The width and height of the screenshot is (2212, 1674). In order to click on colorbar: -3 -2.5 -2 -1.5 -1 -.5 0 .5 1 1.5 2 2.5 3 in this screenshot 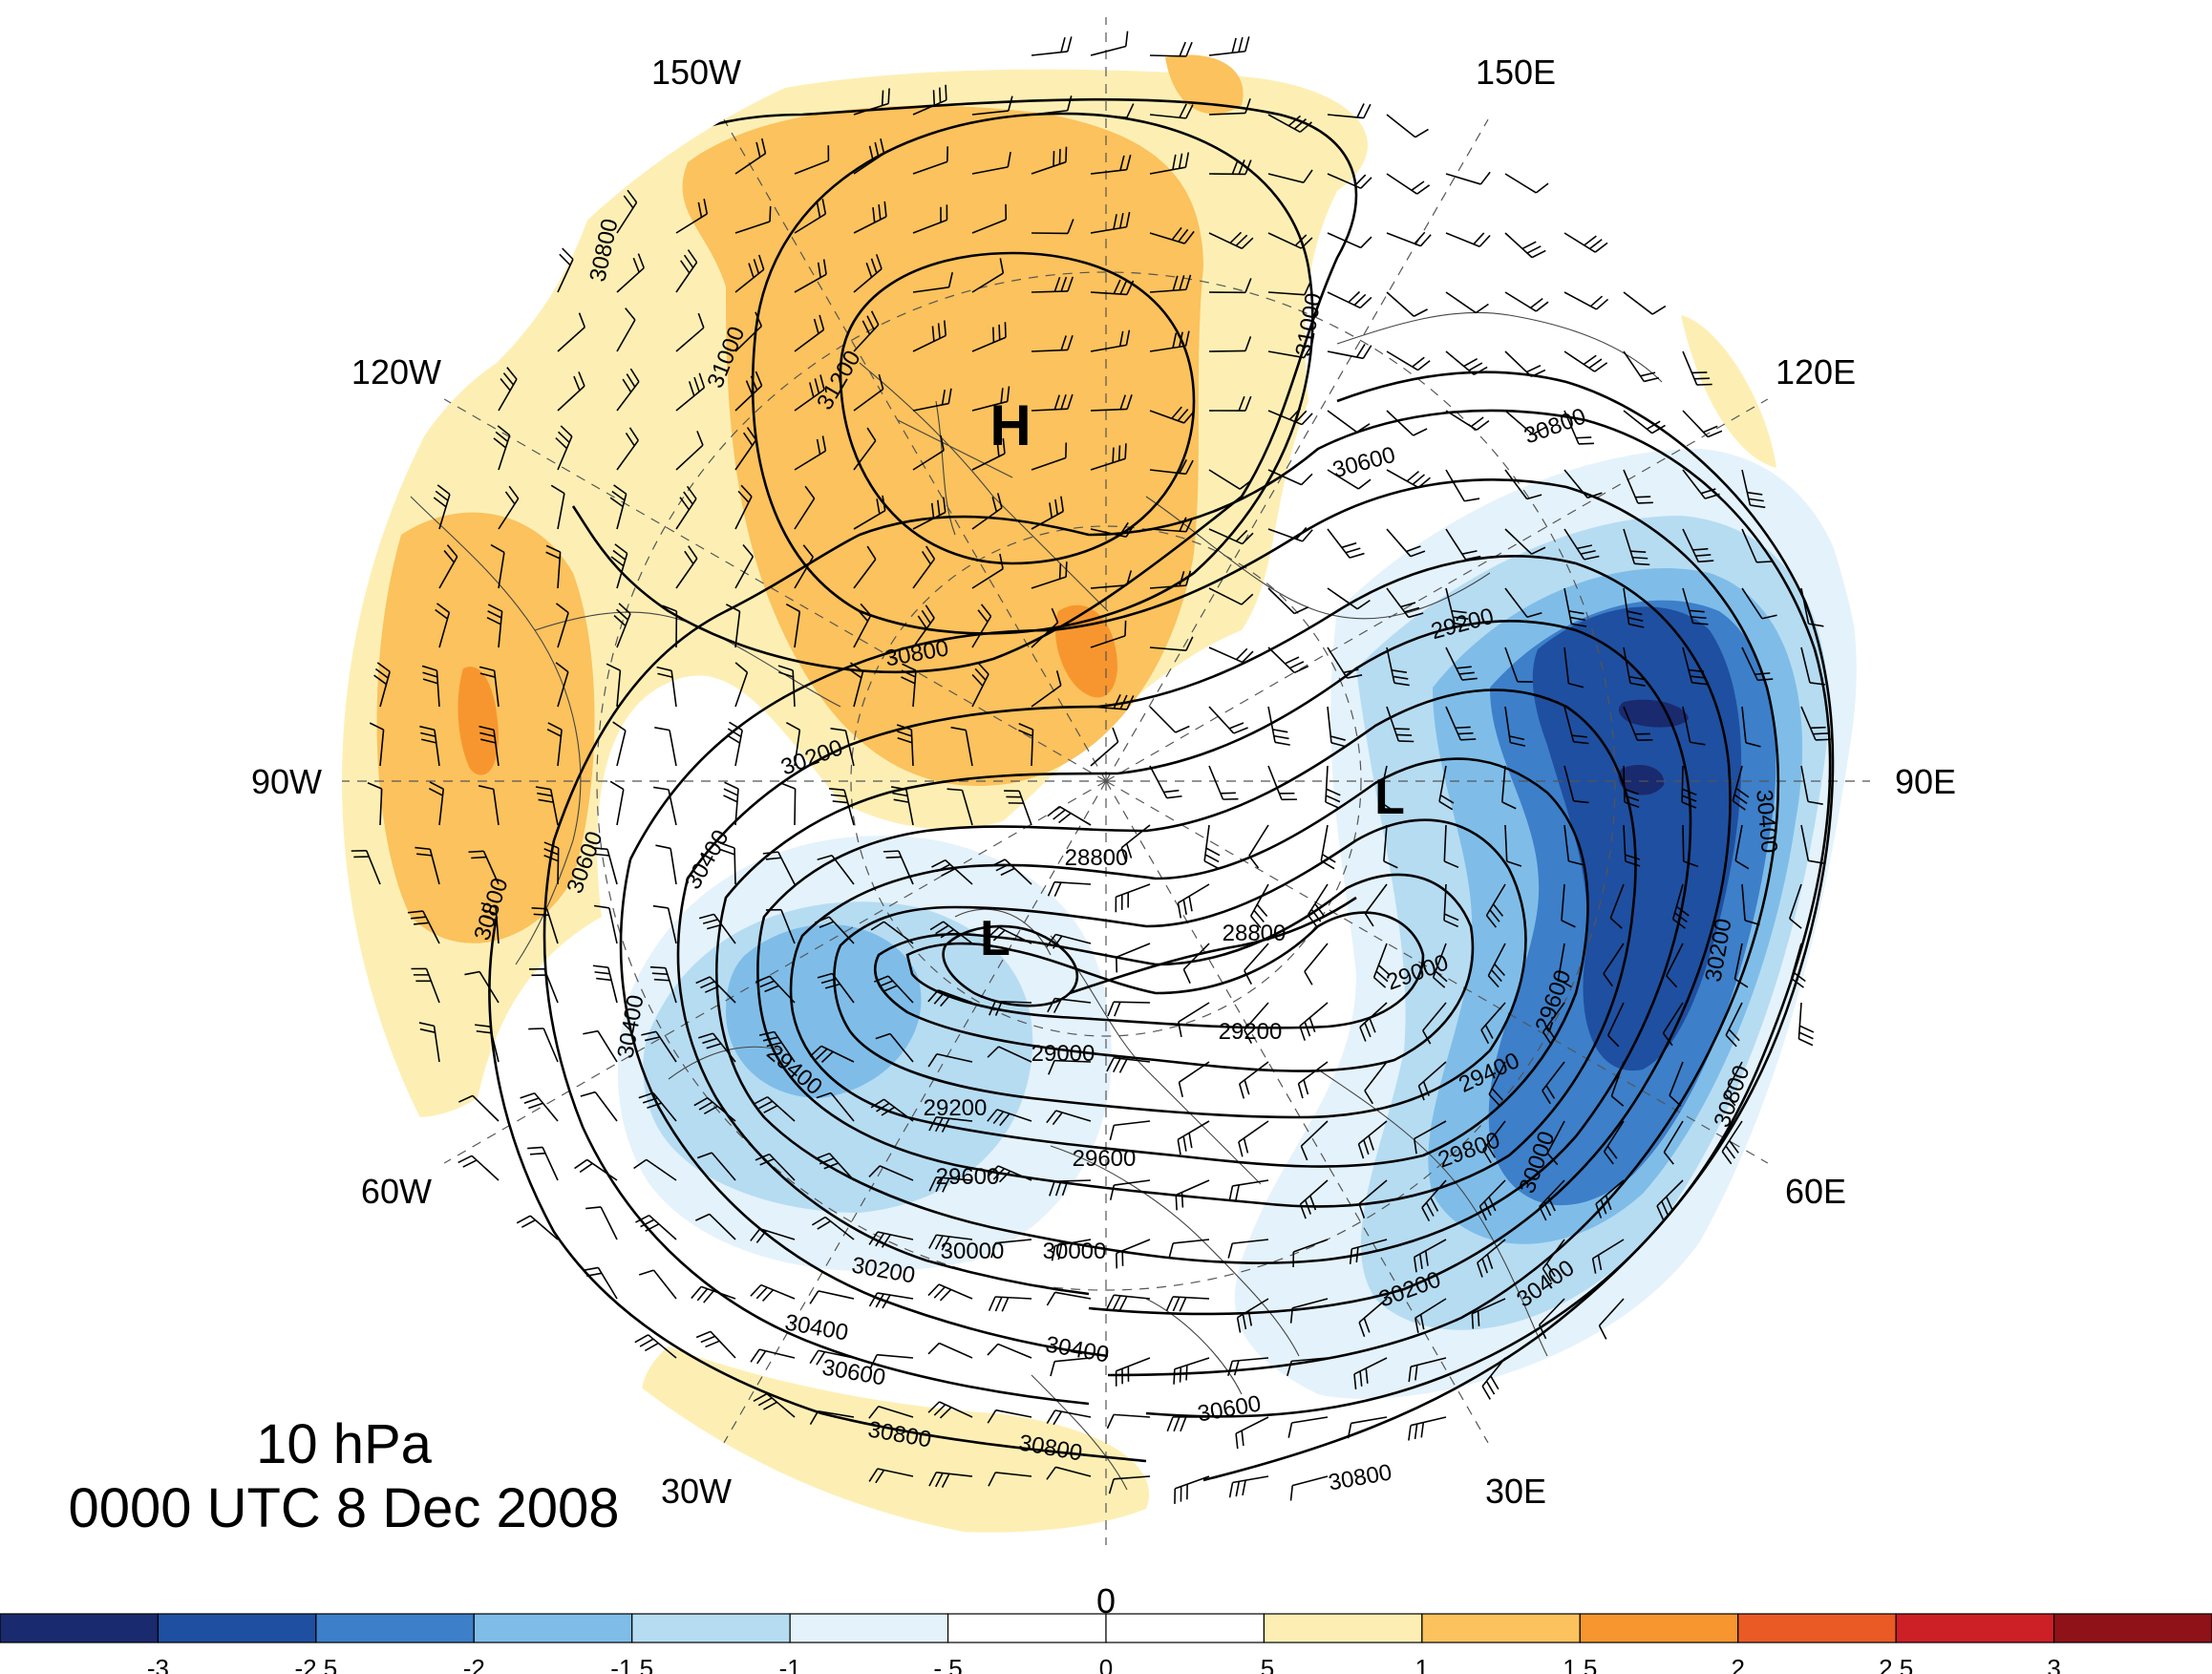, I will do `click(1106, 1643)`.